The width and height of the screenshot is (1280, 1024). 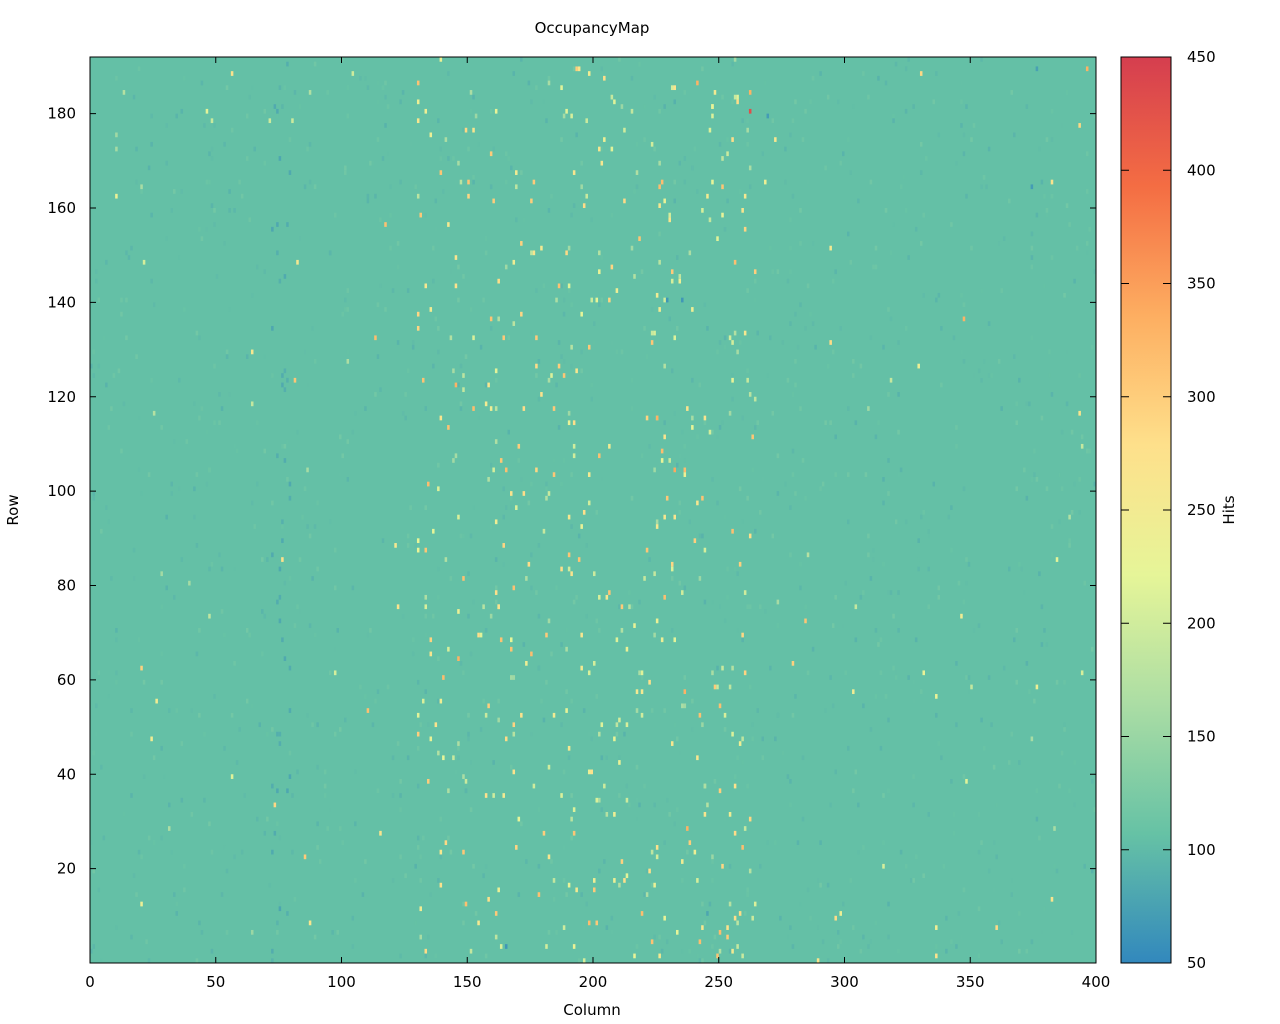 What do you see at coordinates (61, 302) in the screenshot?
I see `y-tick-label: 140` at bounding box center [61, 302].